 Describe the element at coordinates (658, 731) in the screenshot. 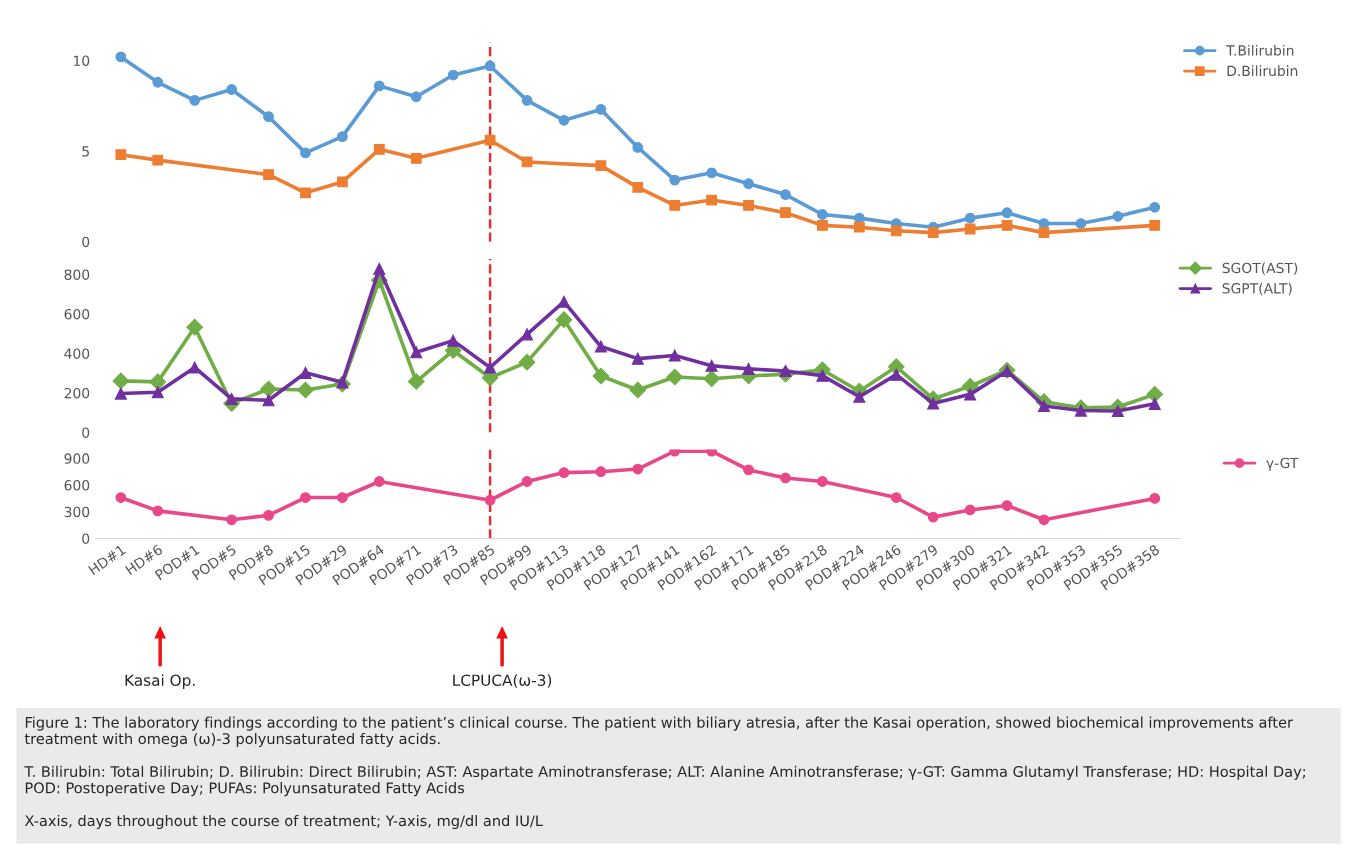

I see `caption: Figure 1: The laboratory findings according to the patient’s clinical course. The patient with biliary atresia, after the Kasai operation, showed biochemical improvements after treatment with omega (ω)-3 polyunsaturated fatty acids.` at that location.